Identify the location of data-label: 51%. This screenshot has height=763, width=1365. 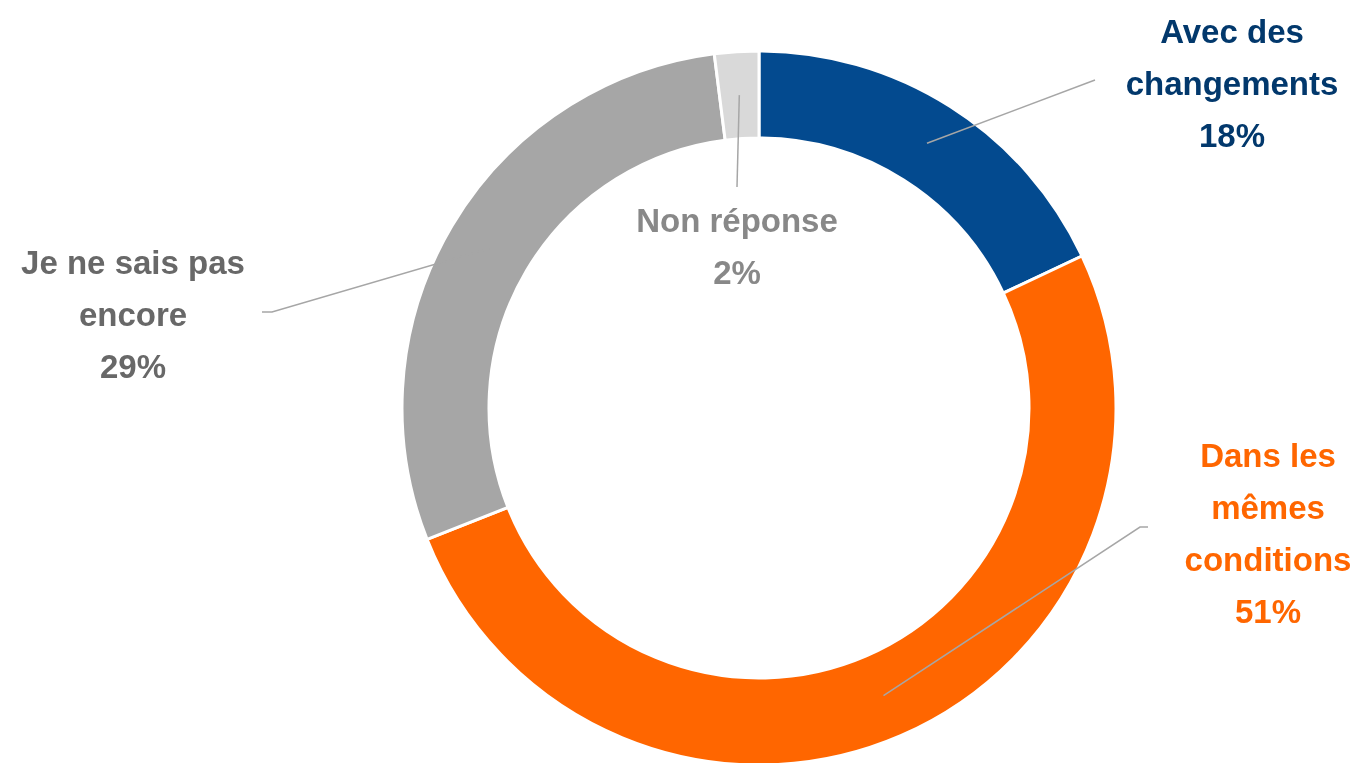
(1268, 611).